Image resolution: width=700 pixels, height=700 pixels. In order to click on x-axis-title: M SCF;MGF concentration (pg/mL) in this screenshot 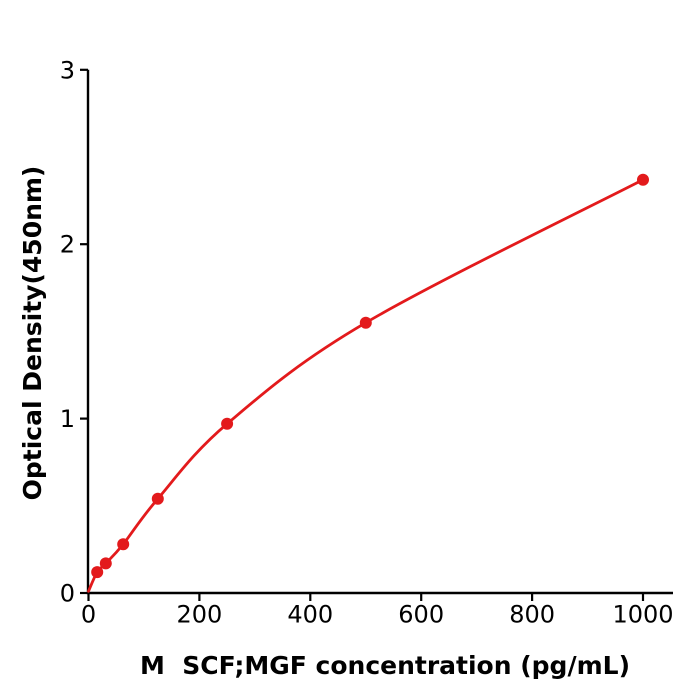, I will do `click(385, 665)`.